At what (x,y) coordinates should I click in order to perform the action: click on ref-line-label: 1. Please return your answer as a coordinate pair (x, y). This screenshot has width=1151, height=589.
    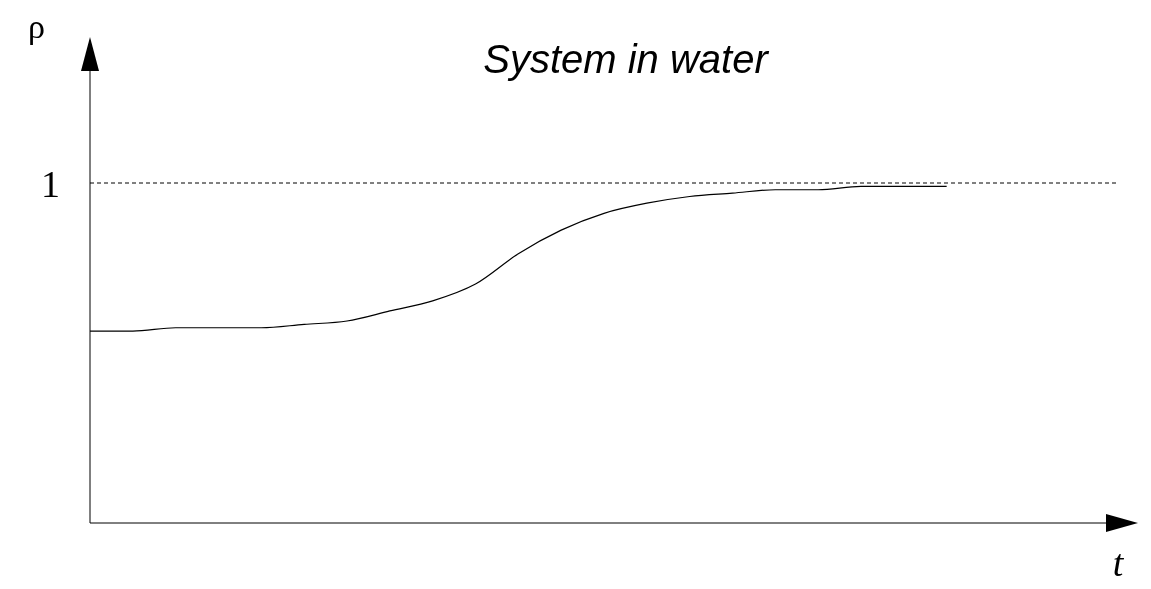
    Looking at the image, I should click on (50, 183).